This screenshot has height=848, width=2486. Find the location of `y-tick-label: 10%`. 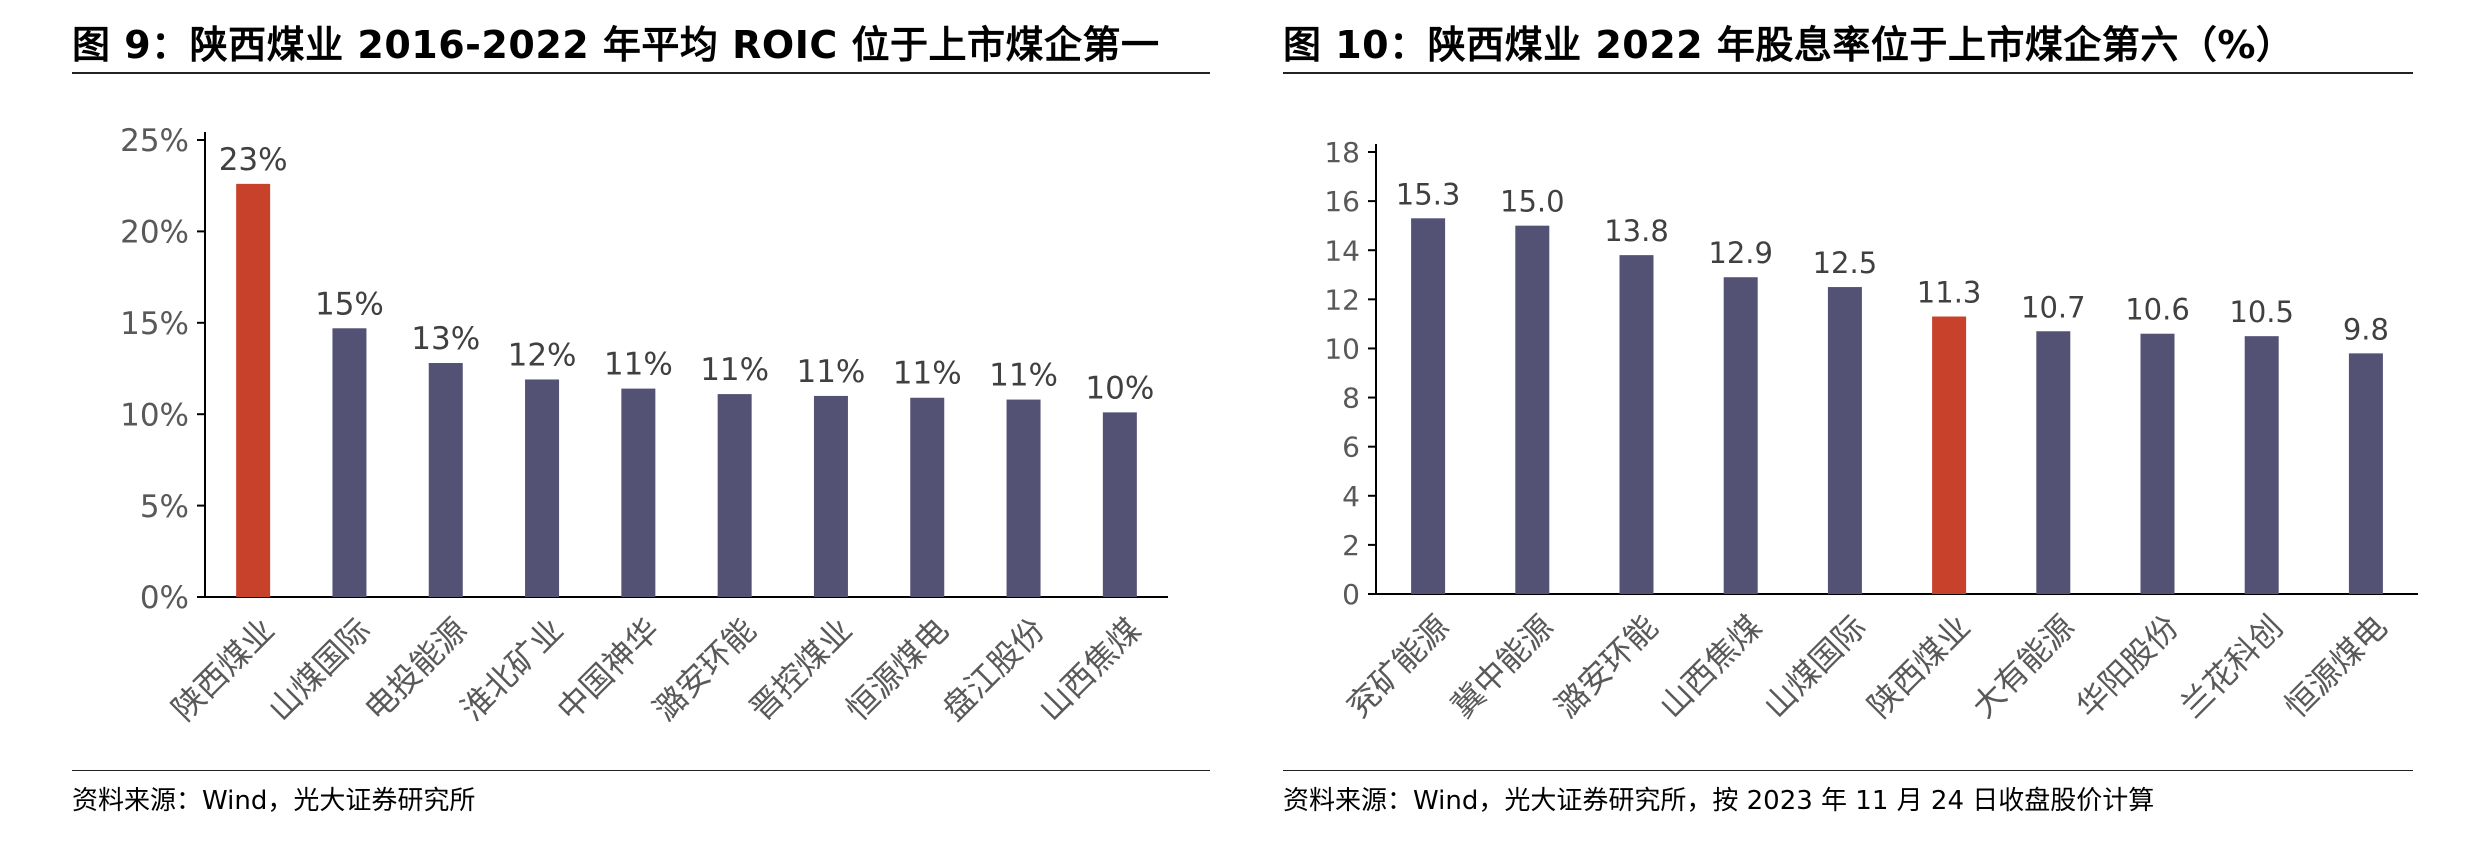

y-tick-label: 10% is located at coordinates (154, 415).